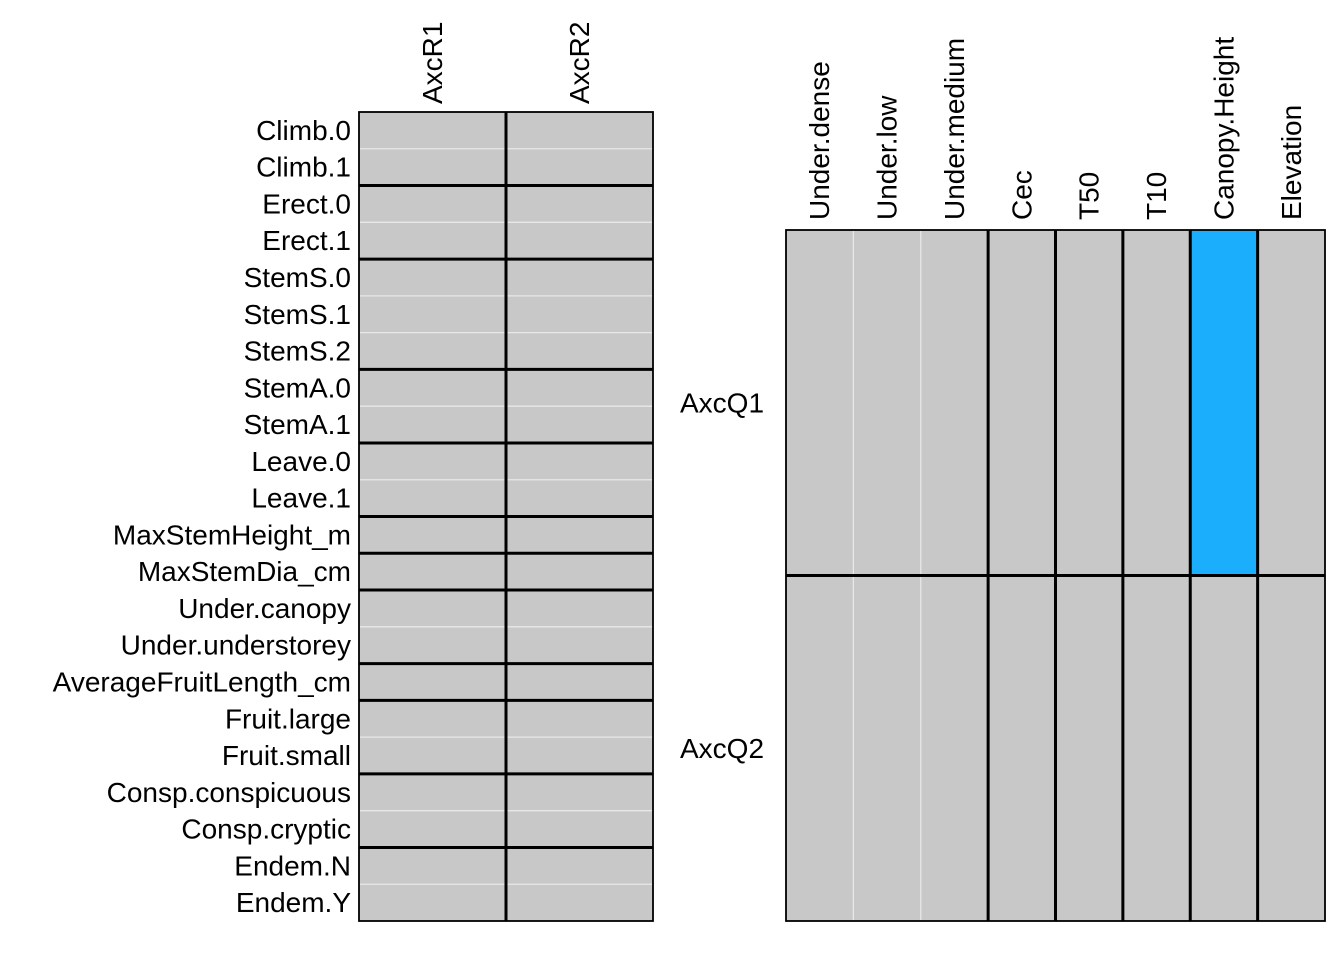 This screenshot has width=1344, height=965. Describe the element at coordinates (432, 572) in the screenshot. I see `cell-maxstemdia-cm-axcr1` at that location.